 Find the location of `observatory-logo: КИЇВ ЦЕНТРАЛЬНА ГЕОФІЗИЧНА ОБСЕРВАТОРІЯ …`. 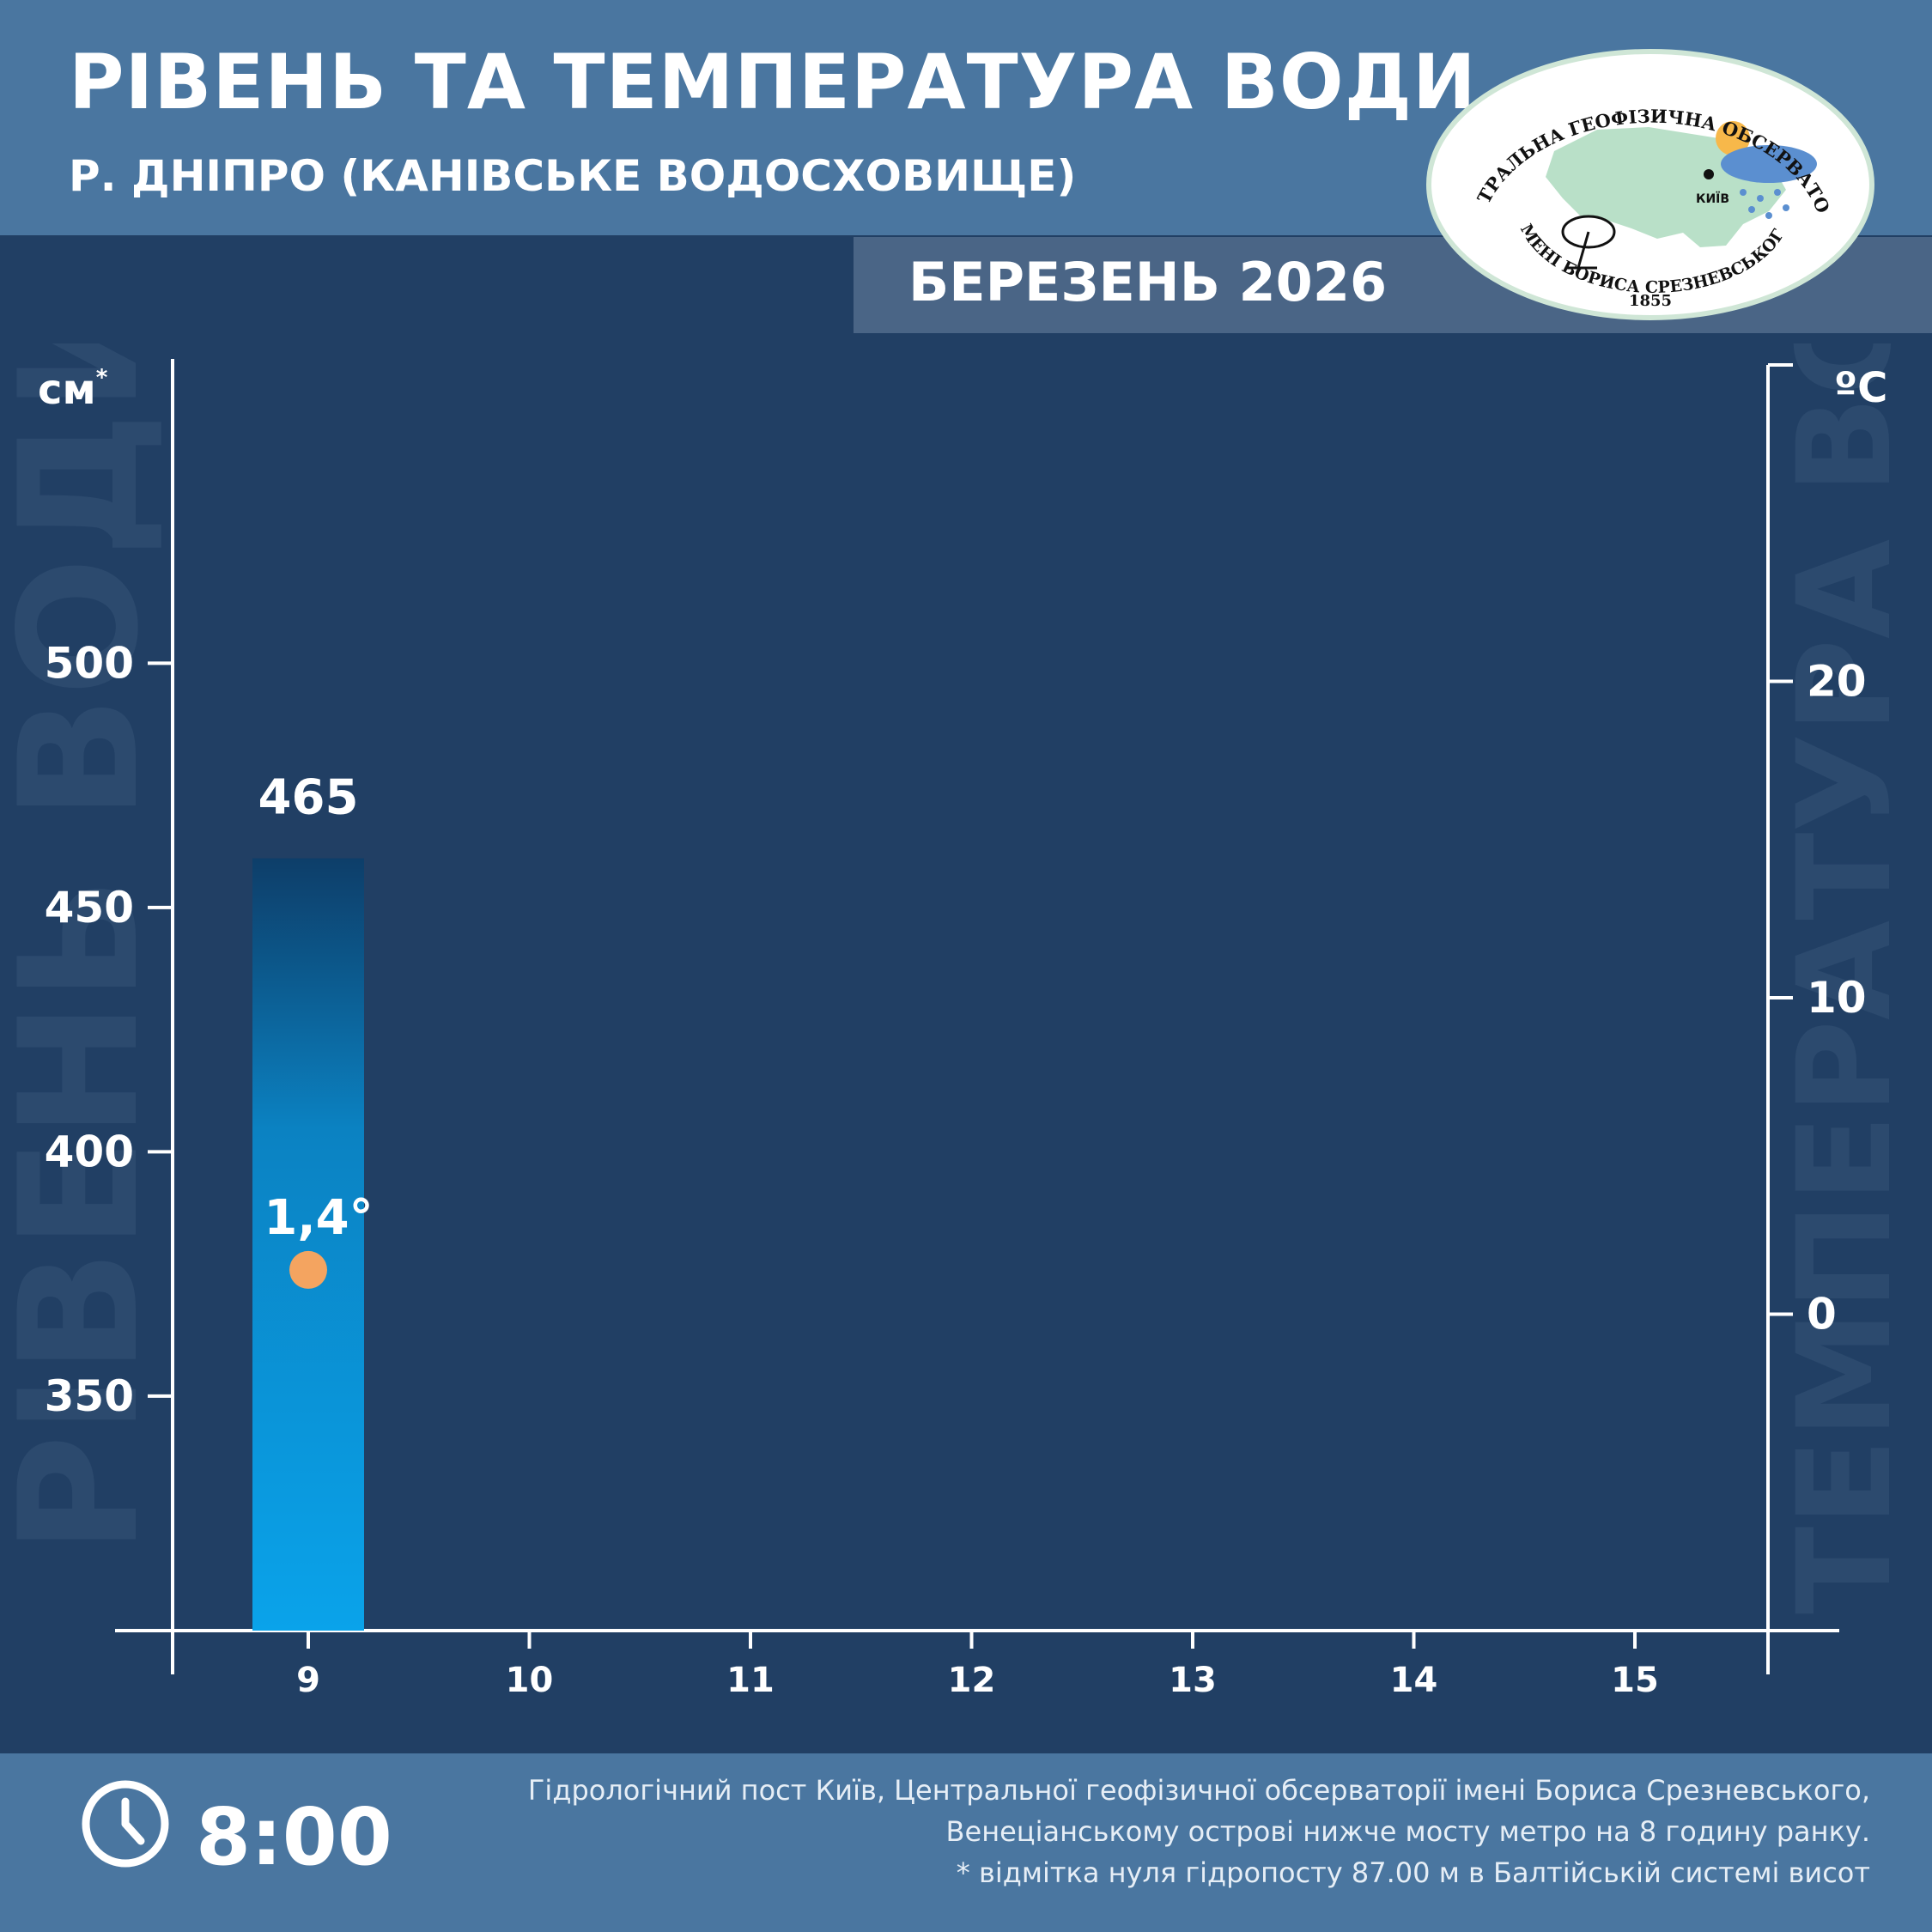

observatory-logo: КИЇВ ЦЕНТРАЛЬНА ГЕОФІЗИЧНА ОБСЕРВАТОРІЯ … is located at coordinates (1649, 184).